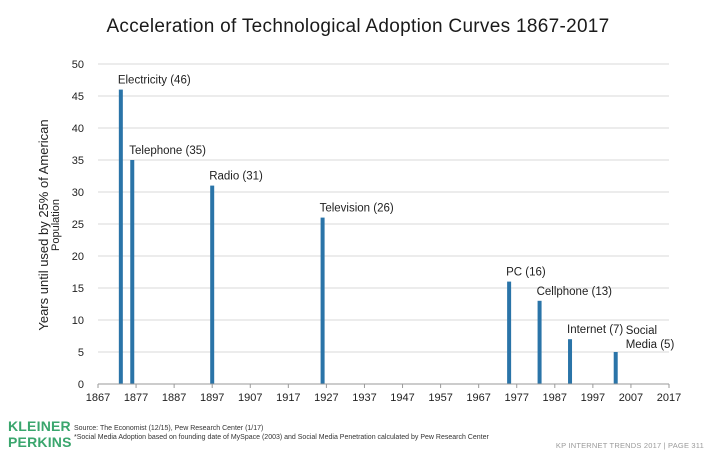  What do you see at coordinates (78, 161) in the screenshot?
I see `y-tick-label: 35` at bounding box center [78, 161].